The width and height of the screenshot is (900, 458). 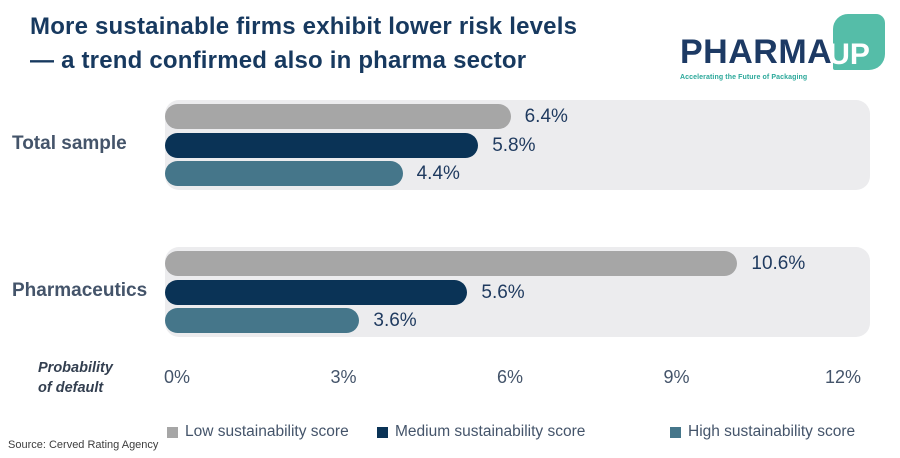 What do you see at coordinates (546, 116) in the screenshot?
I see `bar-value-label: 6.4%` at bounding box center [546, 116].